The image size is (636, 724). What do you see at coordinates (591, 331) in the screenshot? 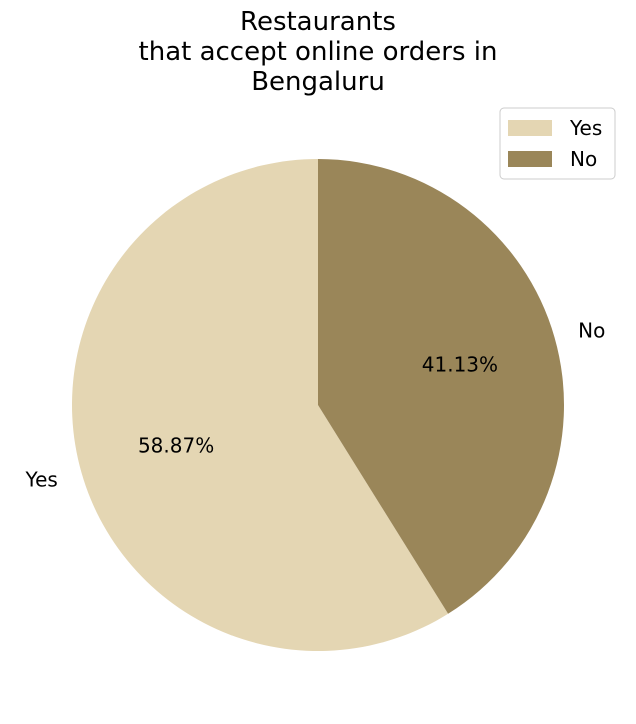
I see `slice-label-no: No` at bounding box center [591, 331].